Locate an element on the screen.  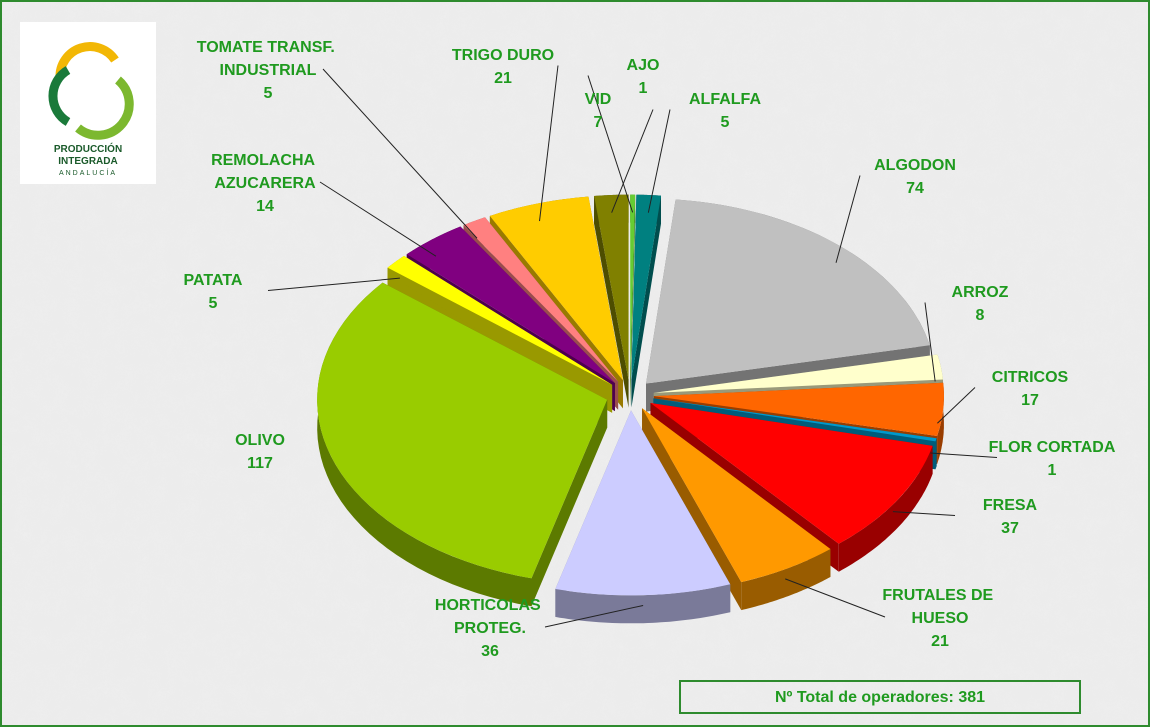
slice-label: PATATA is located at coordinates (213, 280).